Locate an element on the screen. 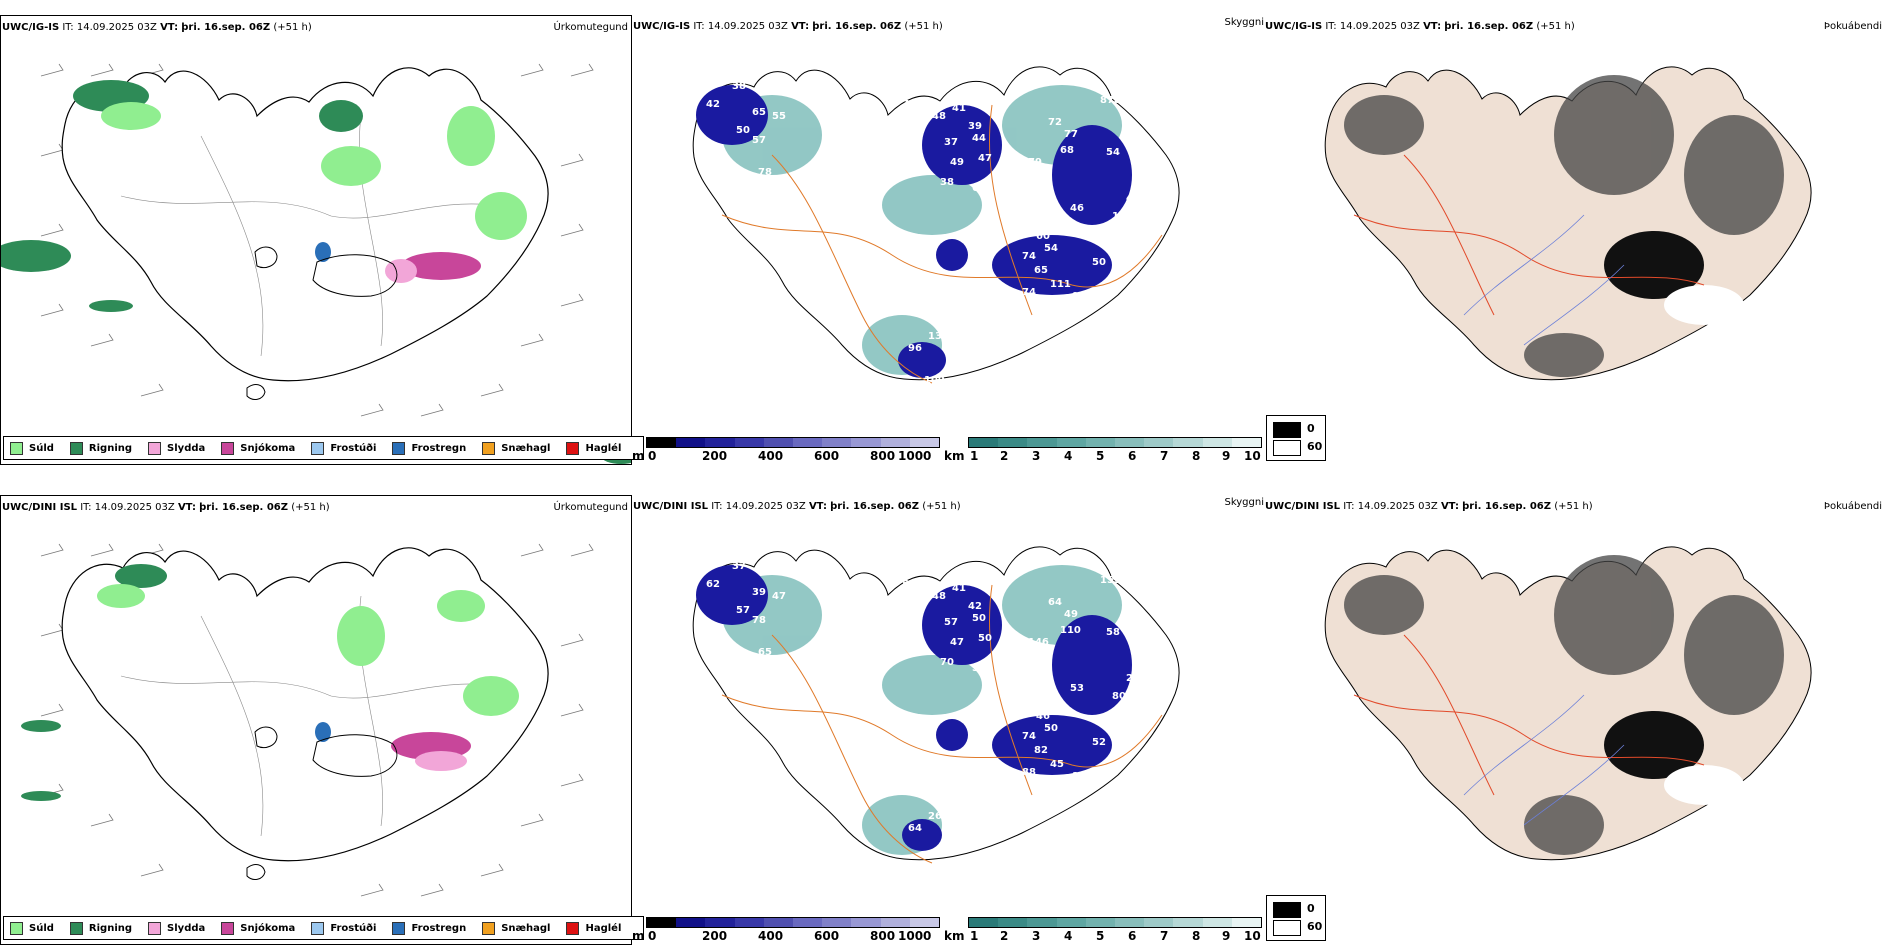 The width and height of the screenshot is (1900, 950). colorbar-tick: 10 is located at coordinates (1252, 456).